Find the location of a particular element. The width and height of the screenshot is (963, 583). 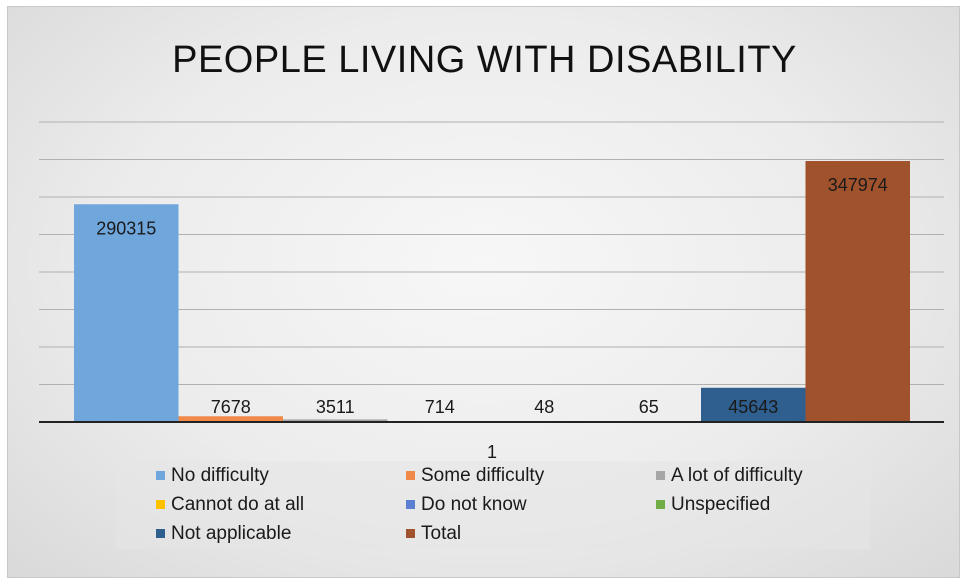

chart-title: PEOPLE LIVING WITH DISABILITY is located at coordinates (484, 60).